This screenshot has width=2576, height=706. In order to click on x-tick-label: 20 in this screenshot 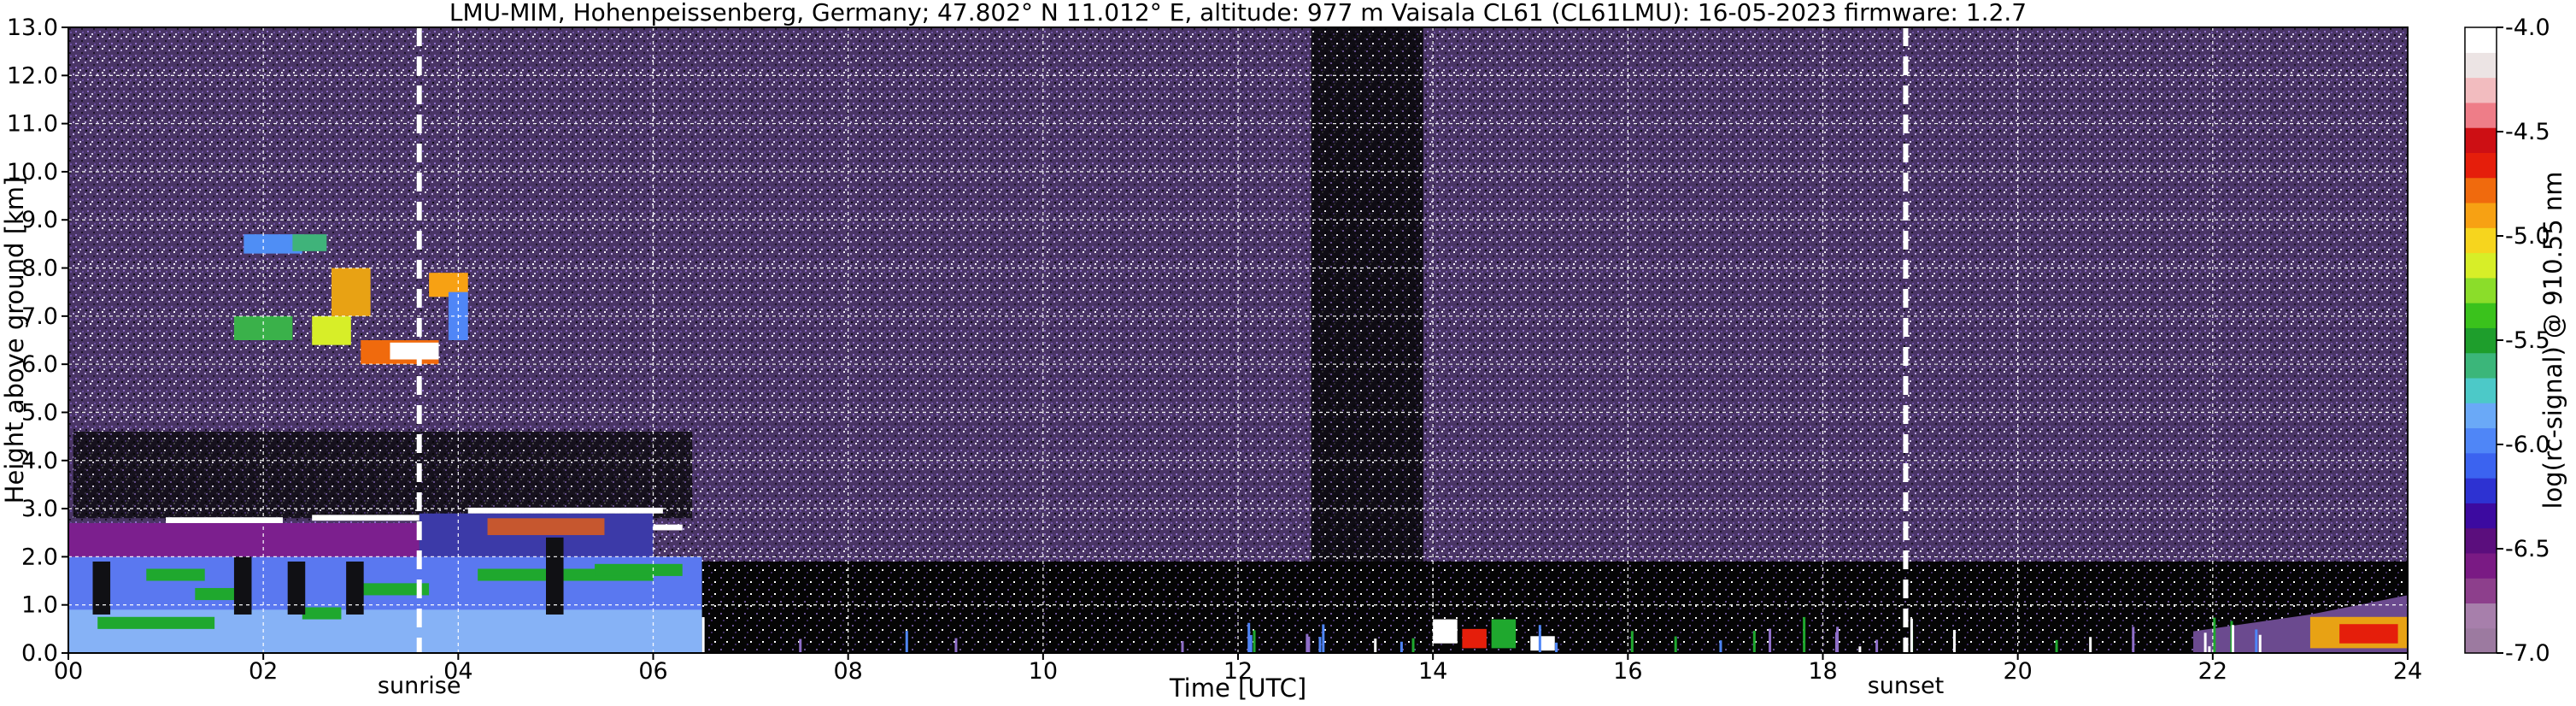, I will do `click(2017, 671)`.